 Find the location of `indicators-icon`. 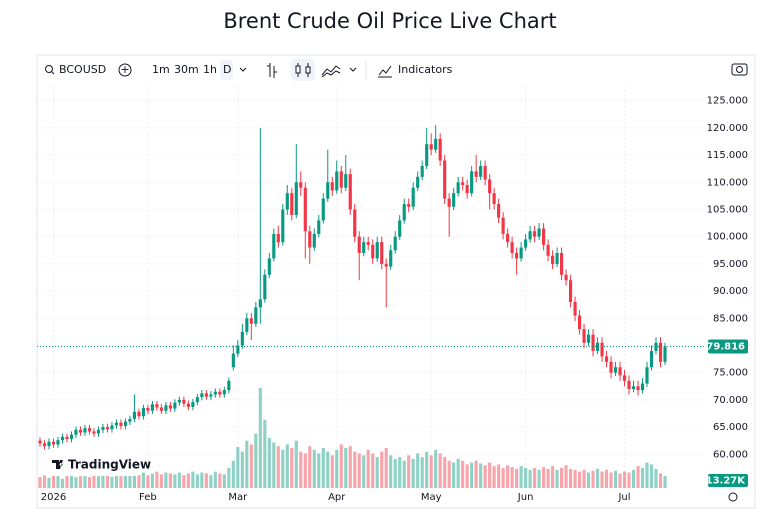

indicators-icon is located at coordinates (385, 71).